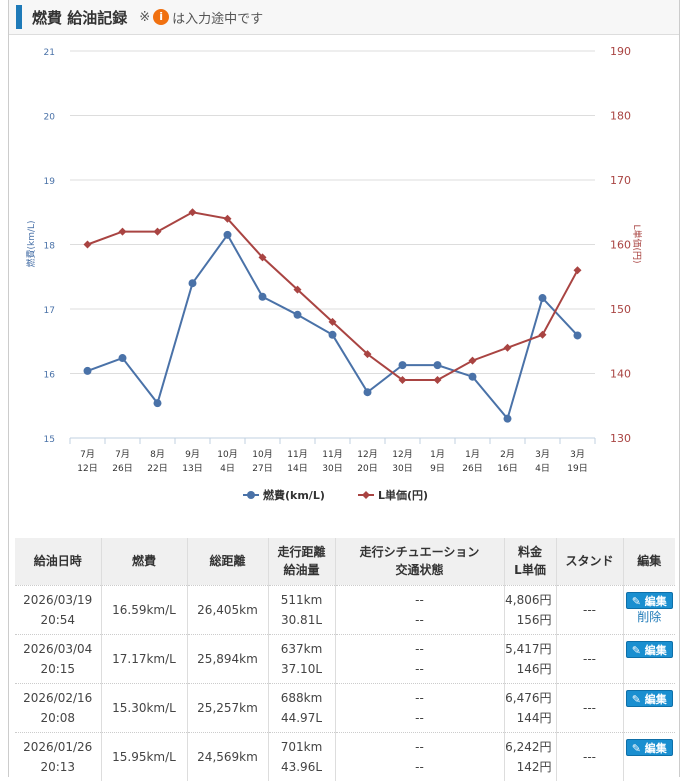 The image size is (688, 781). What do you see at coordinates (50, 118) in the screenshot?
I see `y-left-tick-label: 20` at bounding box center [50, 118].